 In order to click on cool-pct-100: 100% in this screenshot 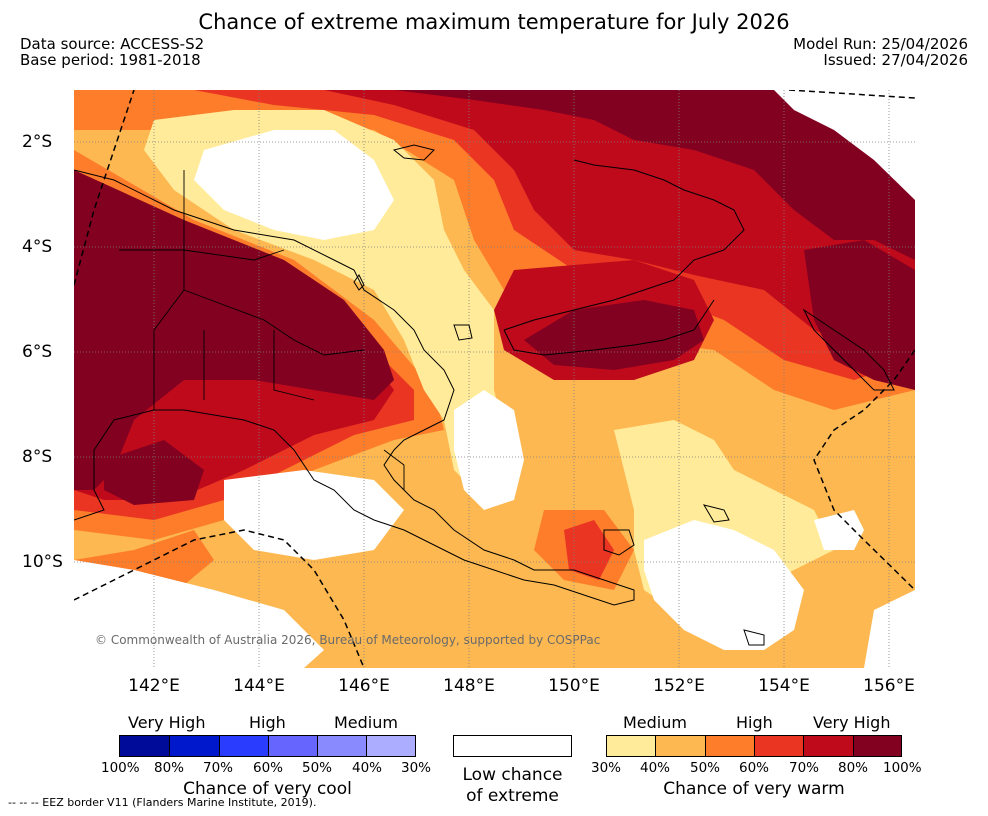, I will do `click(120, 768)`.